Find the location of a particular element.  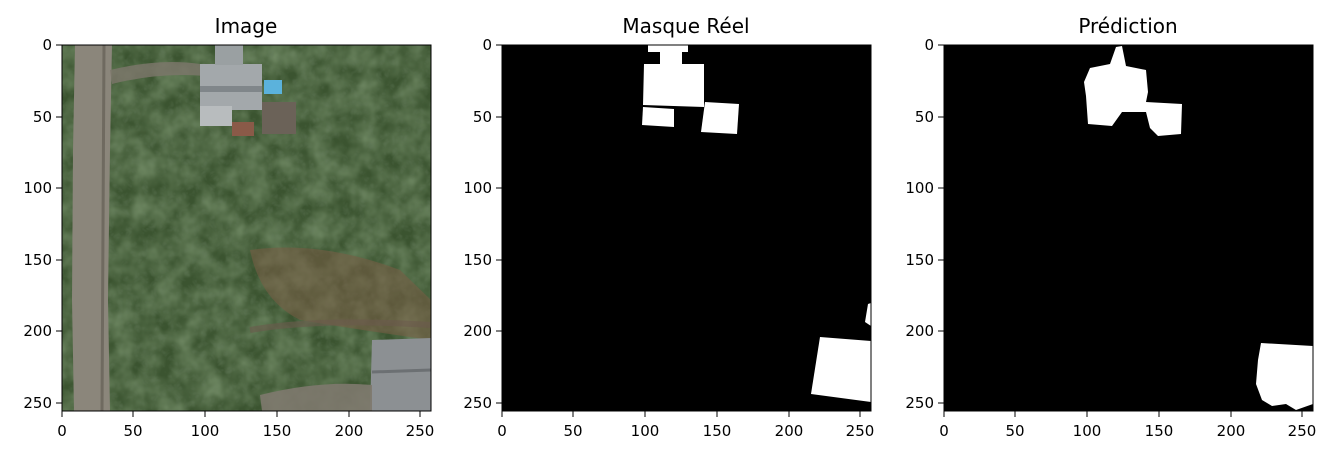

house-annex is located at coordinates (229, 55).